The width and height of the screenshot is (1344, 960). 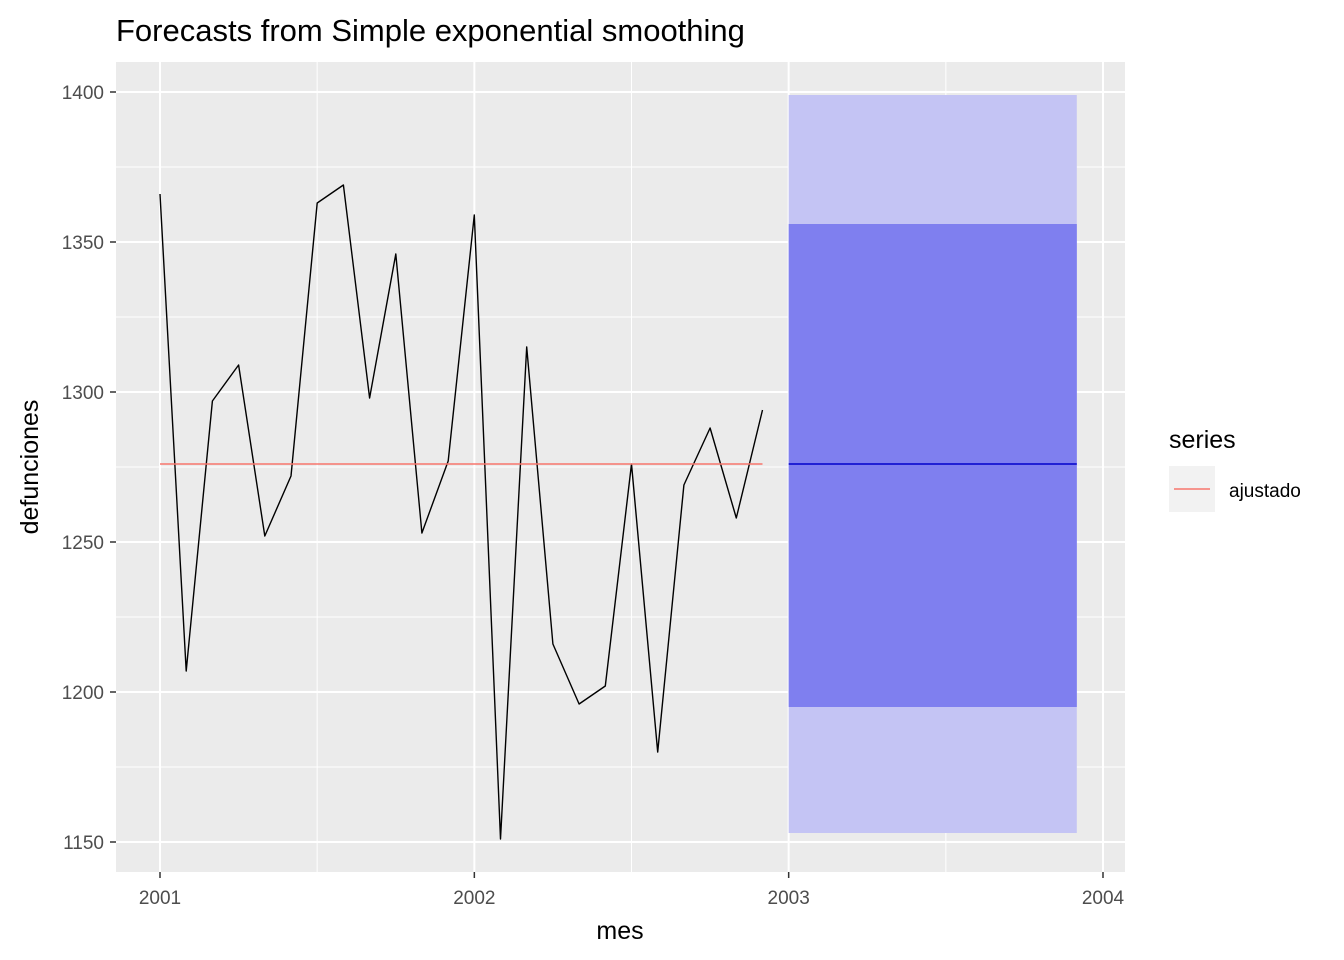 What do you see at coordinates (83, 543) in the screenshot?
I see `y-tick-label-1250: 1250` at bounding box center [83, 543].